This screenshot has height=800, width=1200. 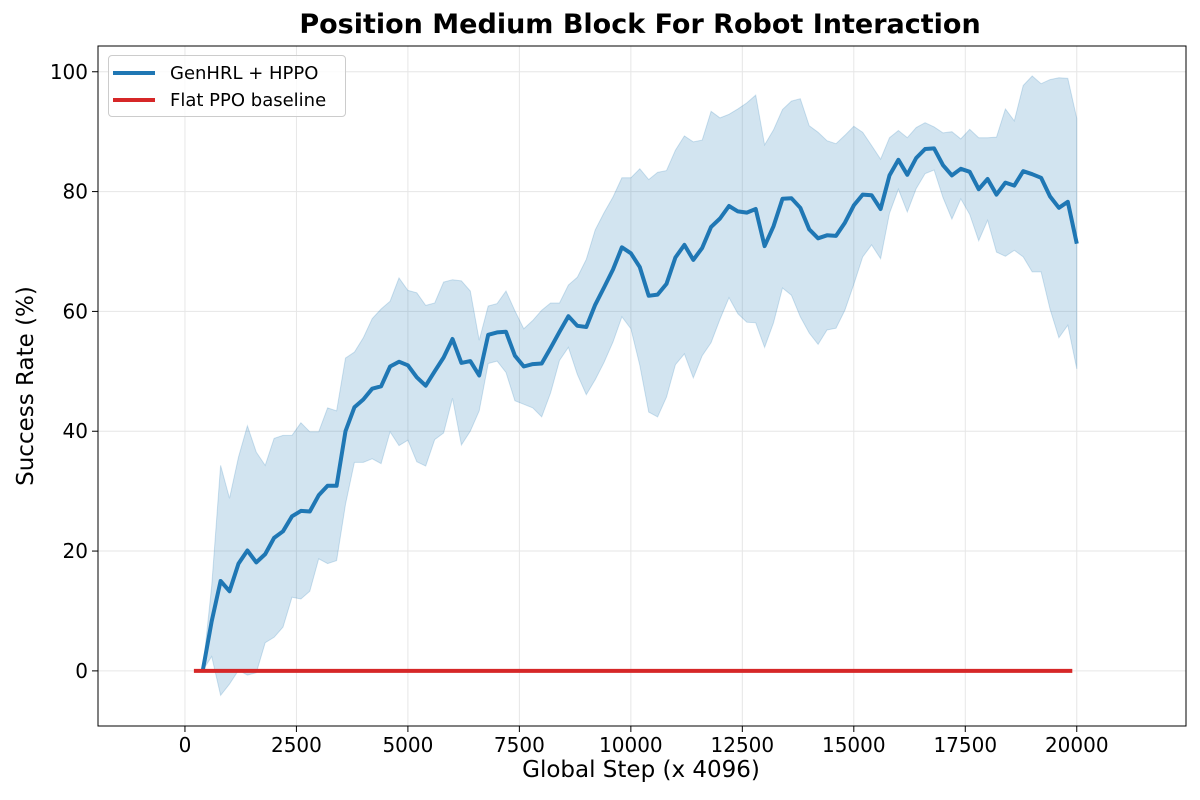 I want to click on y-tick-label: 40, so click(x=75, y=431).